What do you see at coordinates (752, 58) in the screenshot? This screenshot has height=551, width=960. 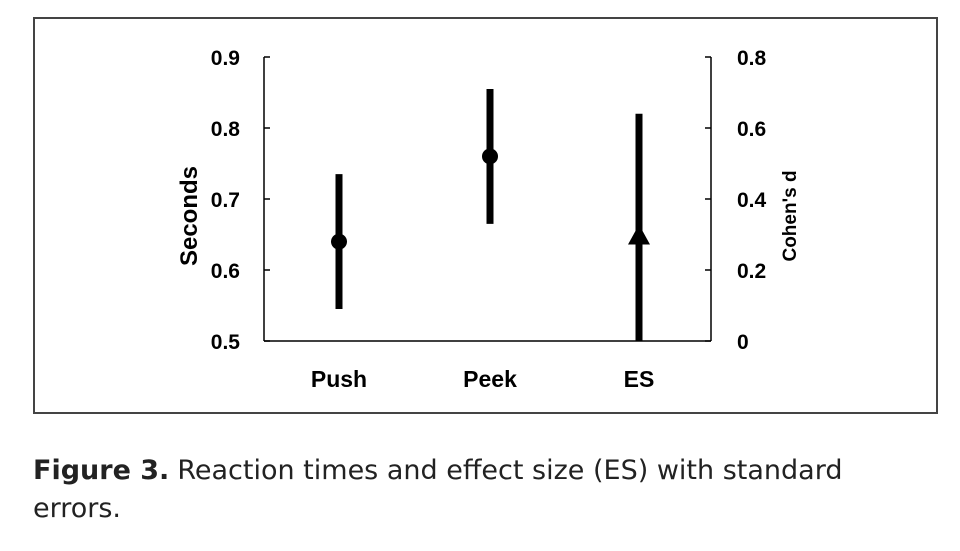 I see `right-tick-label: 0.8` at bounding box center [752, 58].